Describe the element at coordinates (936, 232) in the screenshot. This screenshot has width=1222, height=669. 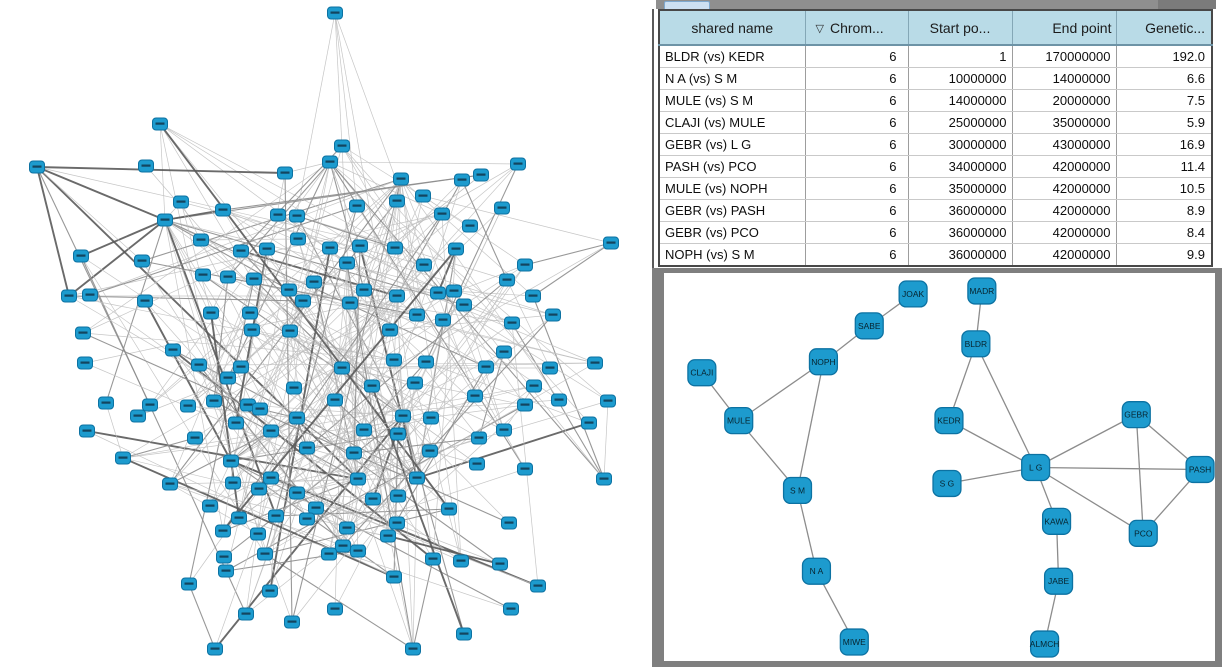
I see `table-row: GEBR (vs) PCO 6 36000000 42000000 8.4` at that location.